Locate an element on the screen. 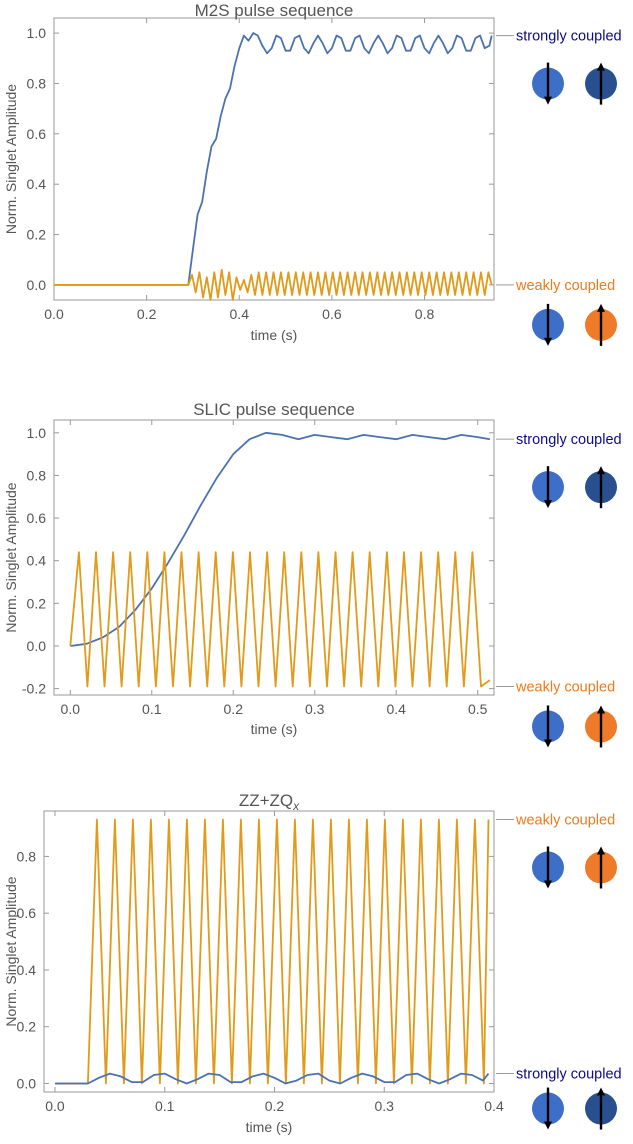 This screenshot has width=633, height=1144. chart-title: SLIC pulse sequence is located at coordinates (274, 409).